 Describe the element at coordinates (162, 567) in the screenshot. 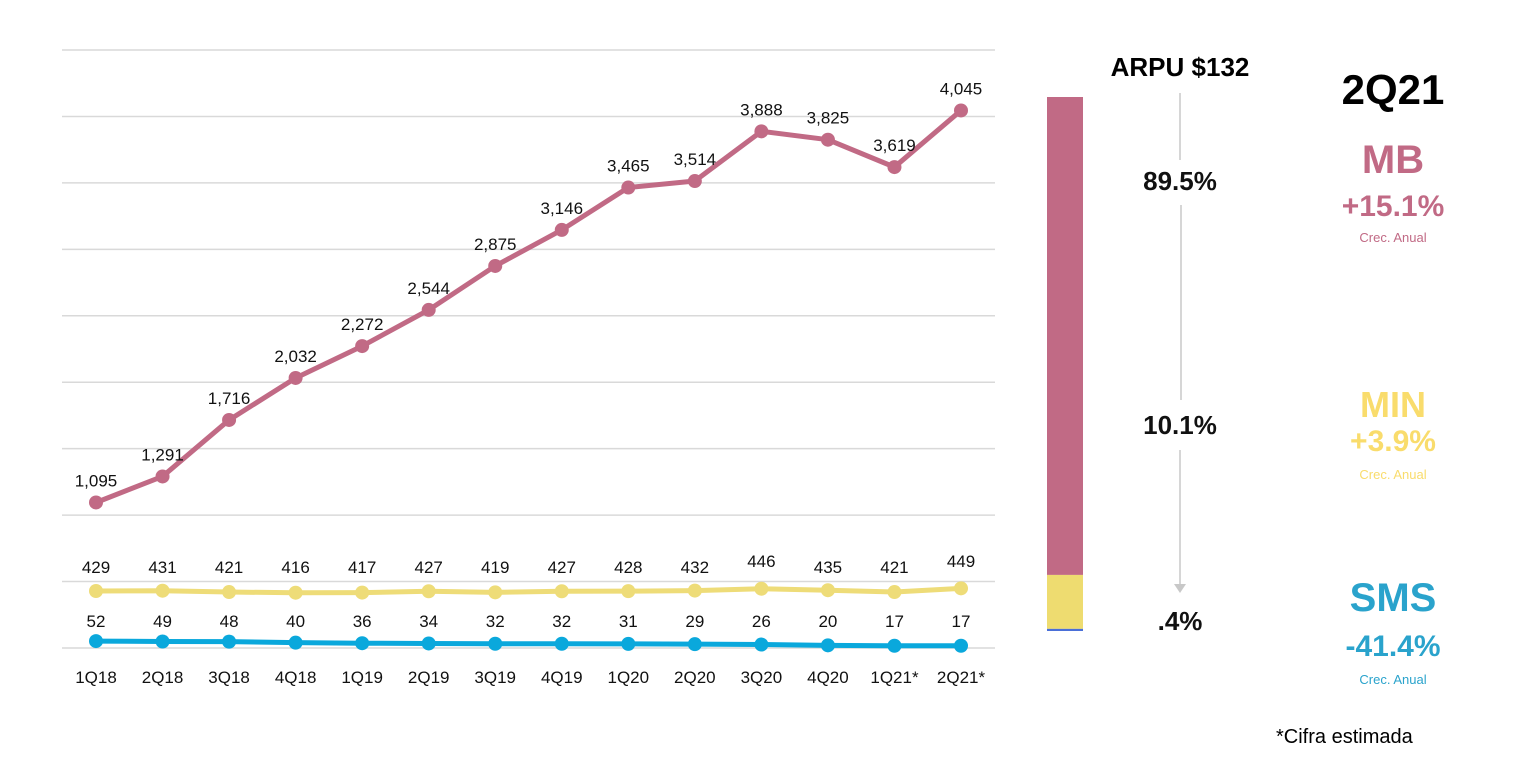

I see `data-label-min: 431` at that location.